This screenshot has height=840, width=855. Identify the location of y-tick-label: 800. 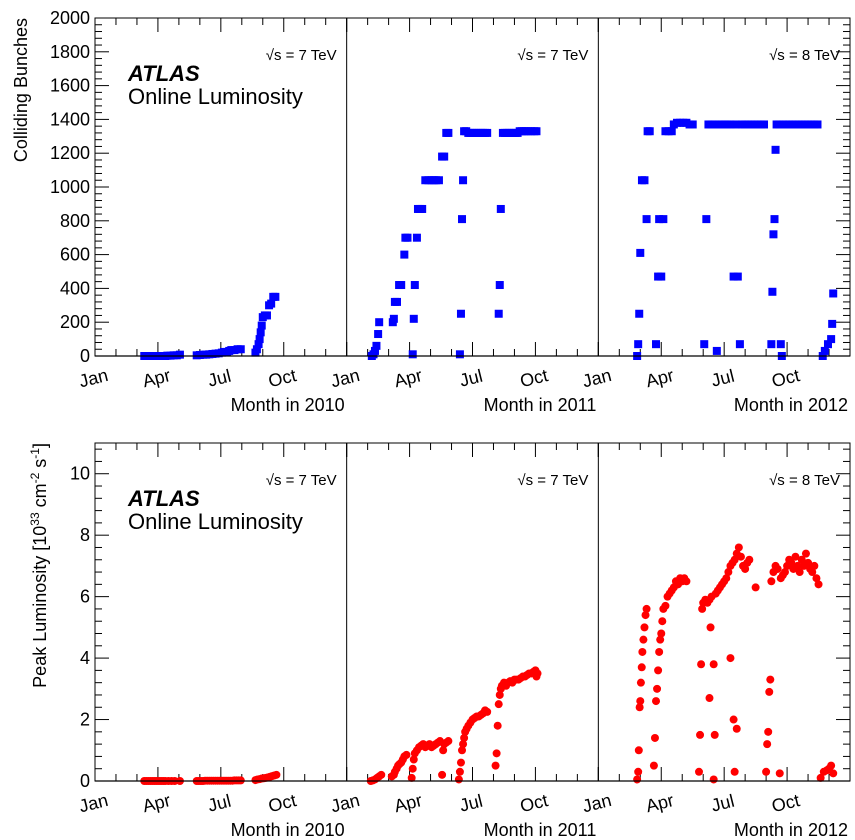
(75, 221).